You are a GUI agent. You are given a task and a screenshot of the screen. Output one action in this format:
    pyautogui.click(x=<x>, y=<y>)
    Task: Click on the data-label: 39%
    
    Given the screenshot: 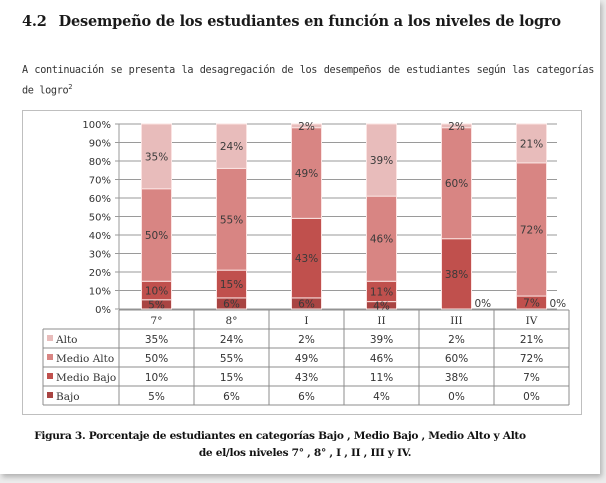 What is the action you would take?
    pyautogui.click(x=381, y=161)
    